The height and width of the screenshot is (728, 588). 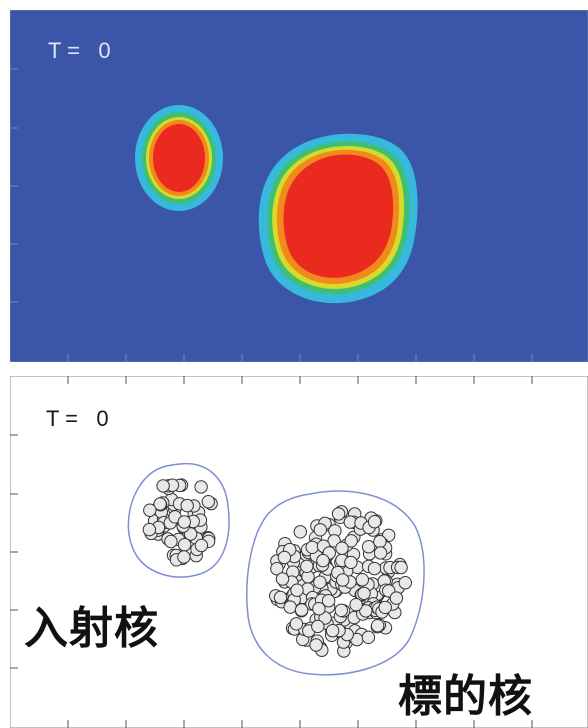 I want to click on bottom-time-label: T = 0, so click(x=77, y=418).